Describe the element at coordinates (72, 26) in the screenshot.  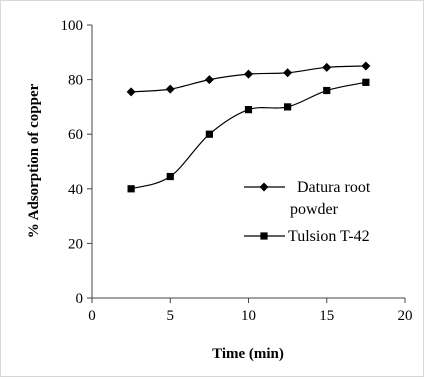
I see `y-tick-label: 100` at that location.